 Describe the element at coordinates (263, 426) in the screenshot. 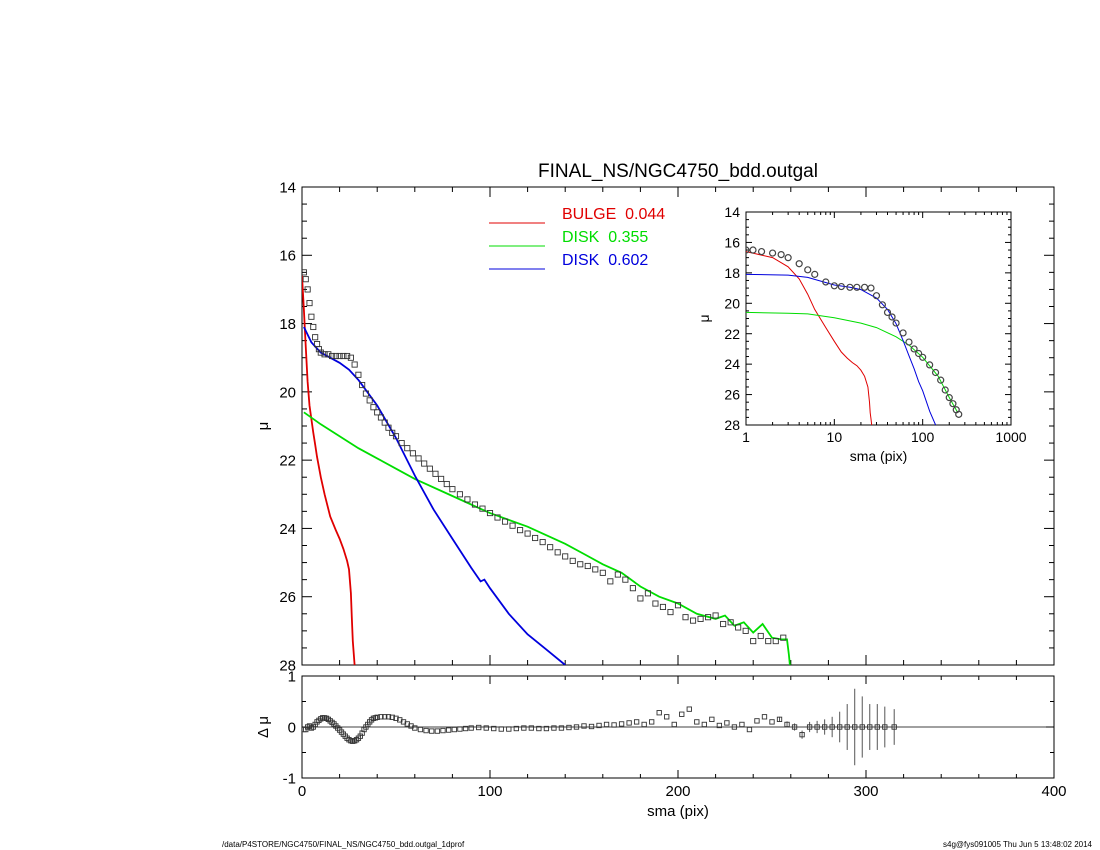

I see `y-axis-label: μ` at that location.